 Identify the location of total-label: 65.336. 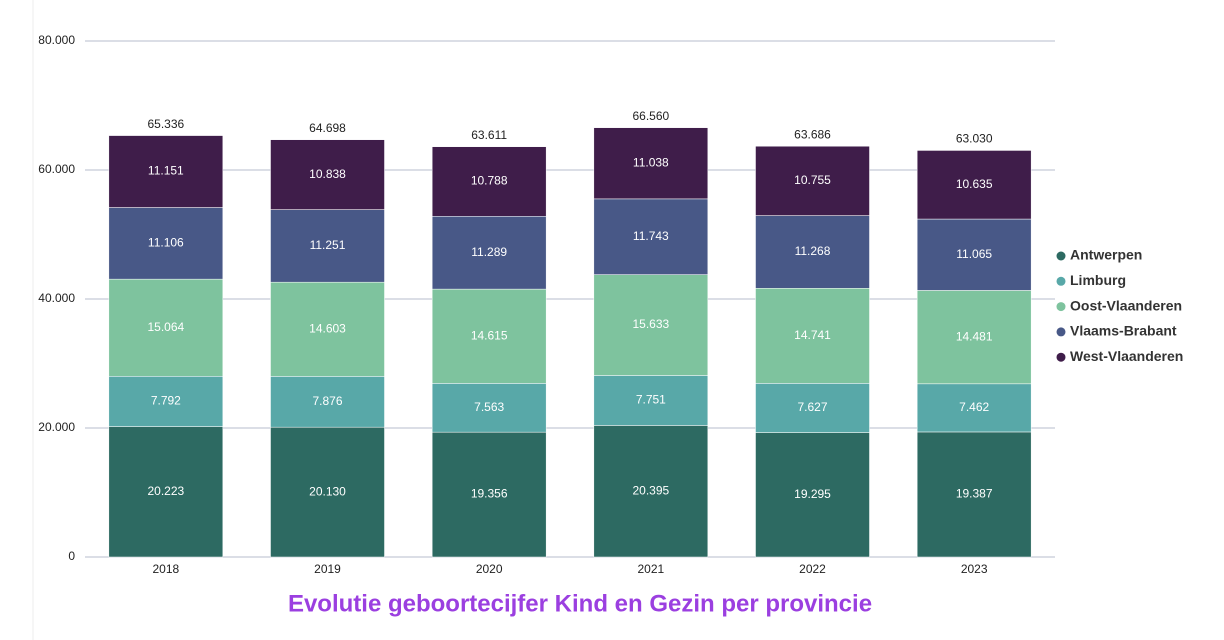
(165, 124).